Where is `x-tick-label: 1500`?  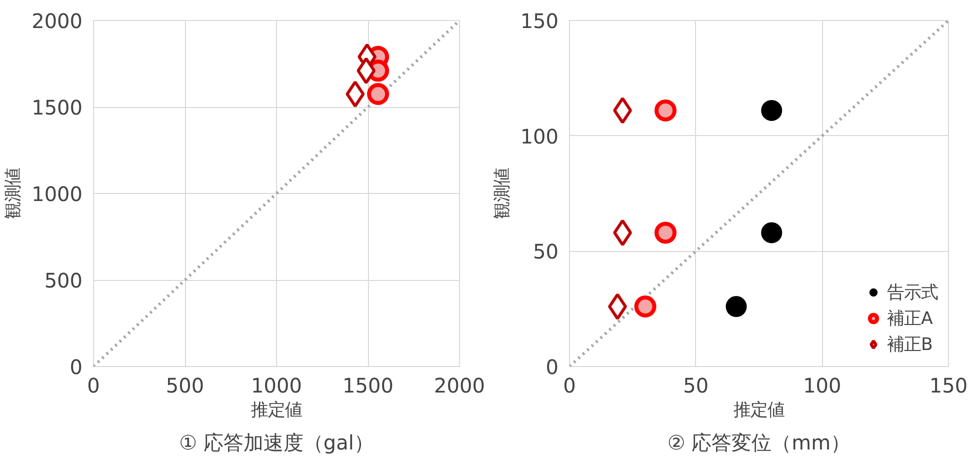 x-tick-label: 1500 is located at coordinates (368, 386).